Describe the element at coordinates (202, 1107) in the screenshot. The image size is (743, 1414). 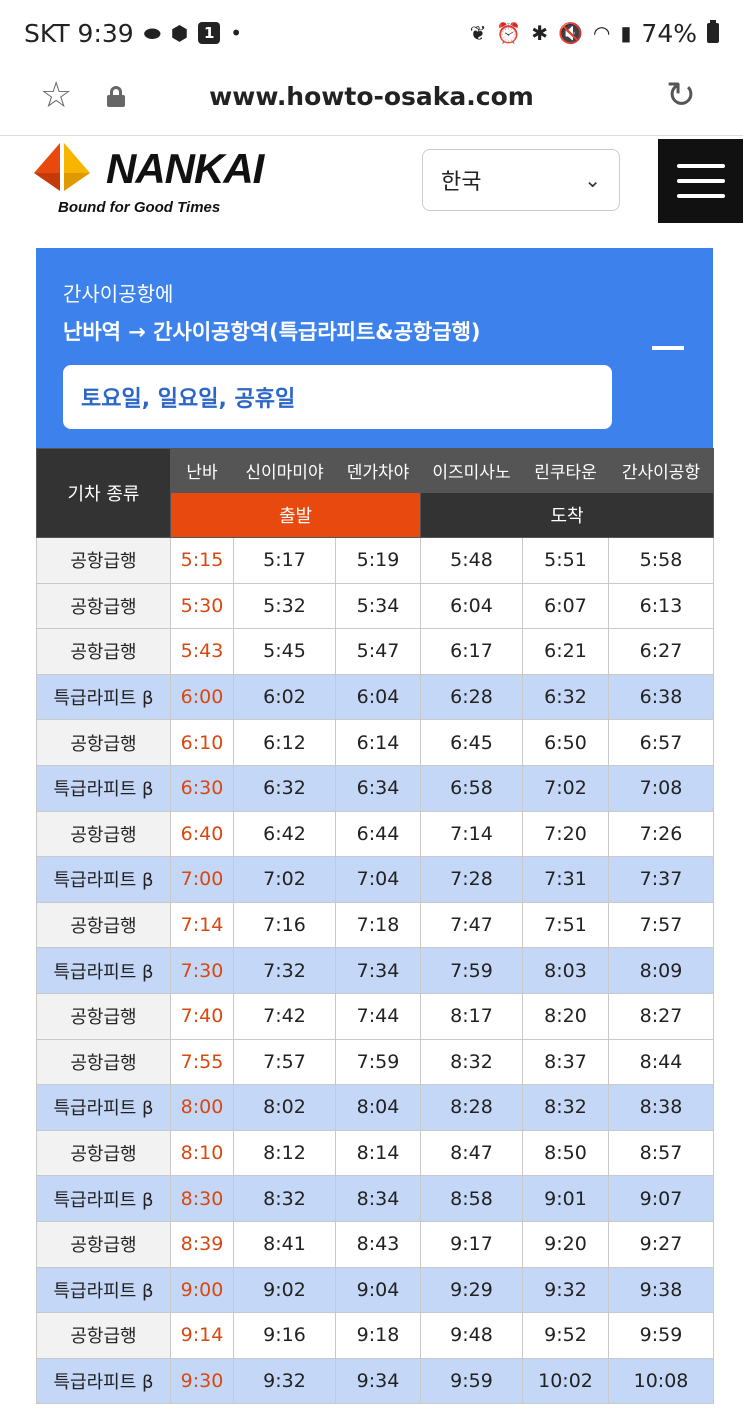
I see `departure-time-cell: 8:00` at that location.